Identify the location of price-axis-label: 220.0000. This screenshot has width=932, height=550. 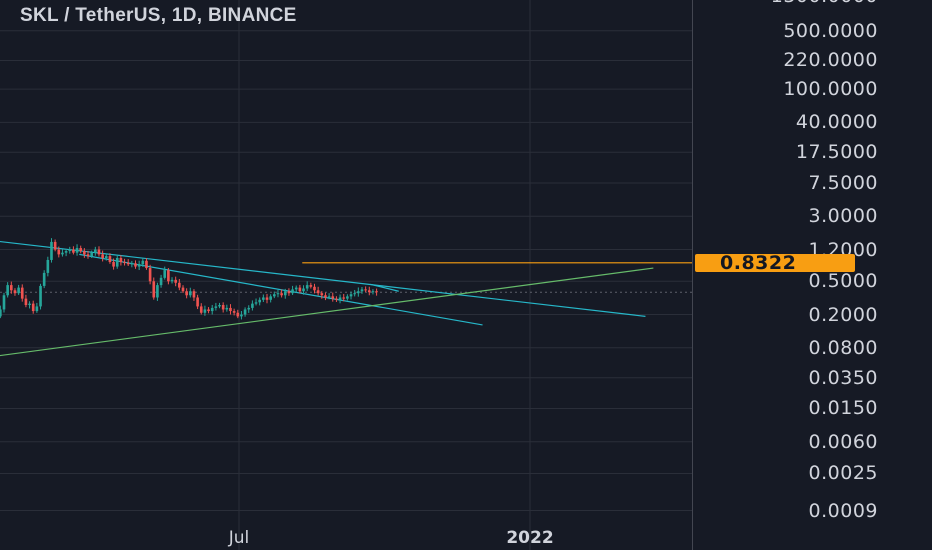
(830, 60).